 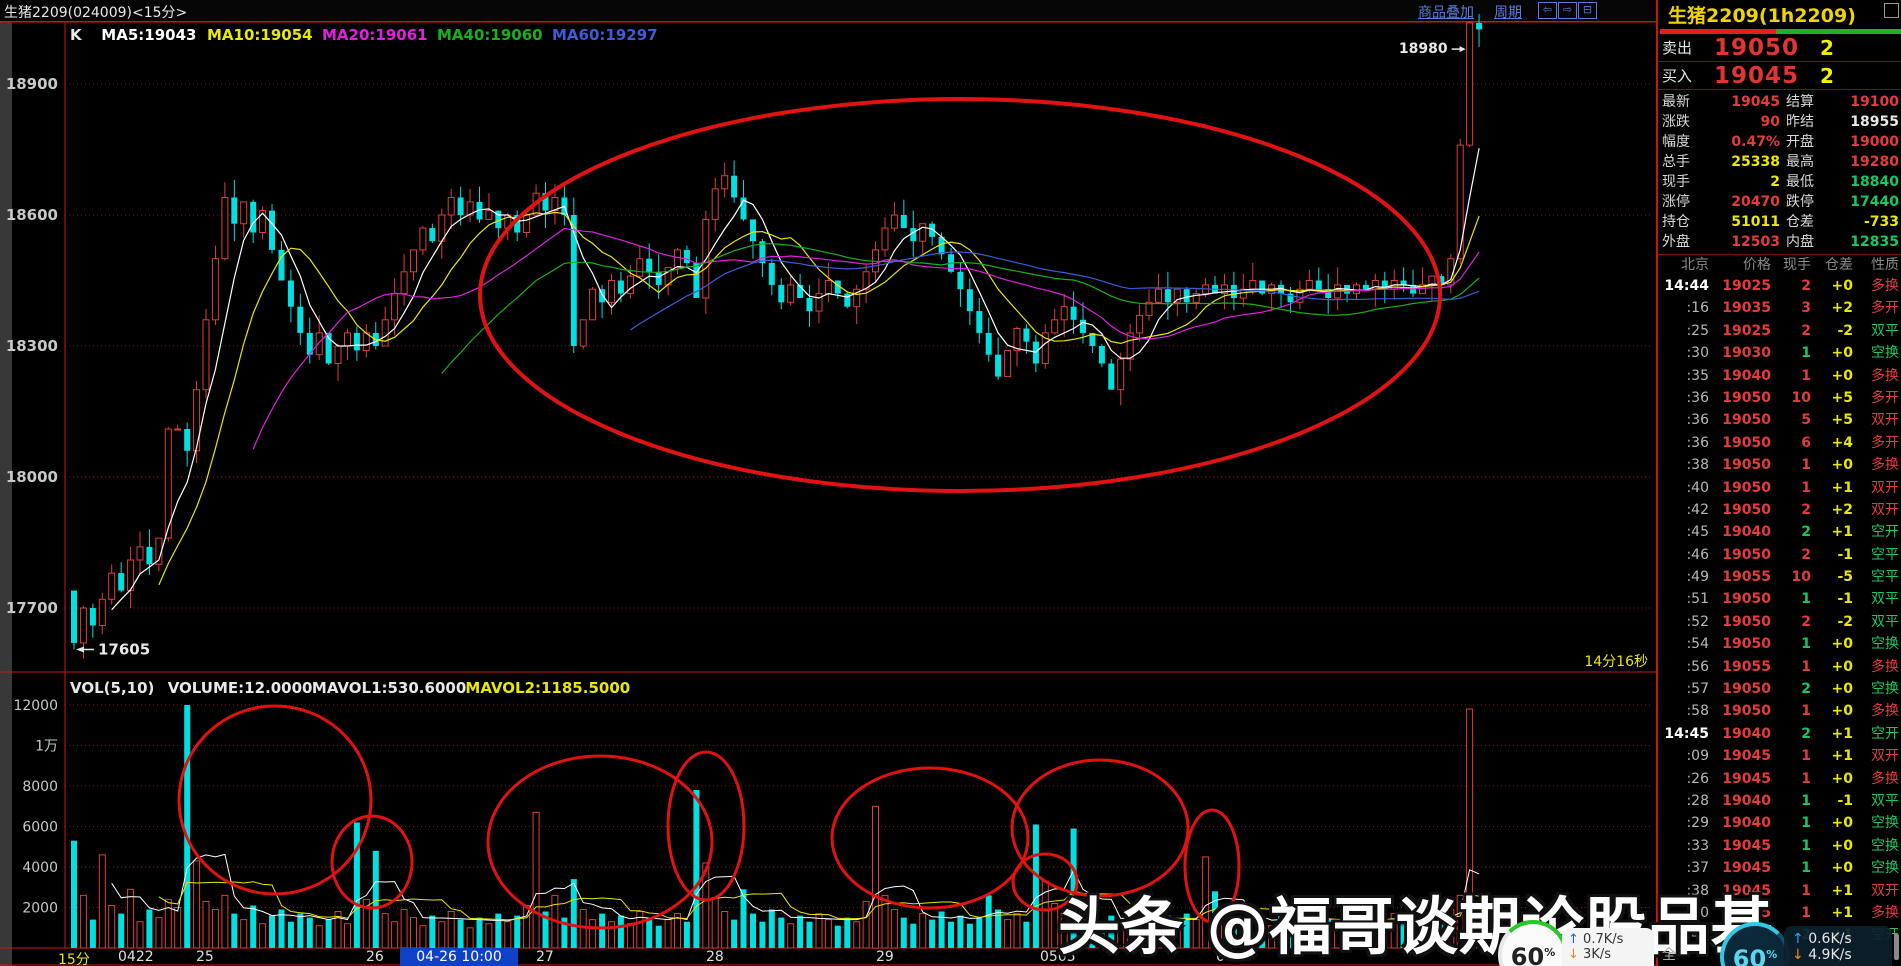 I want to click on tick-price: 19035, so click(x=1746, y=308).